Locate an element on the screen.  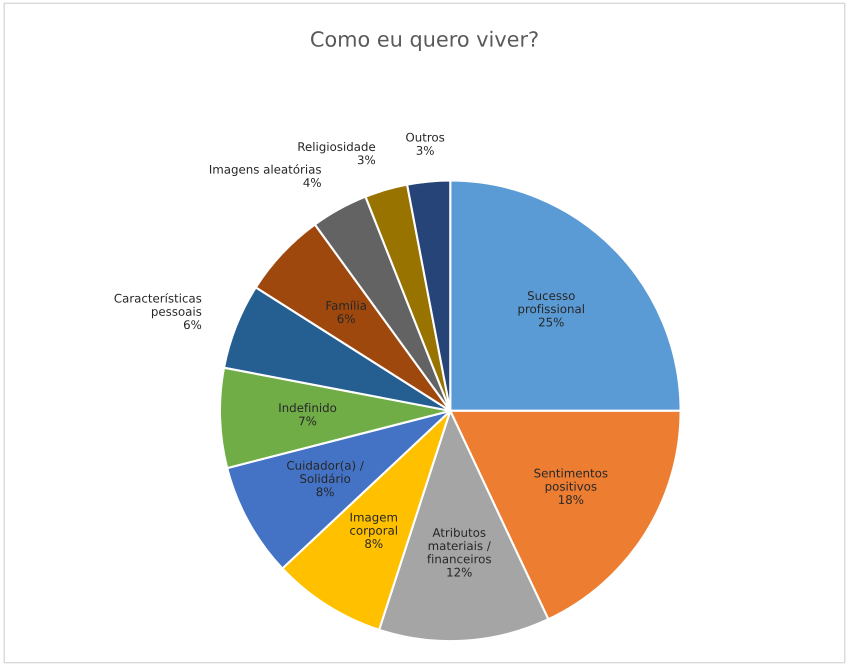
data-label: 12% is located at coordinates (459, 572).